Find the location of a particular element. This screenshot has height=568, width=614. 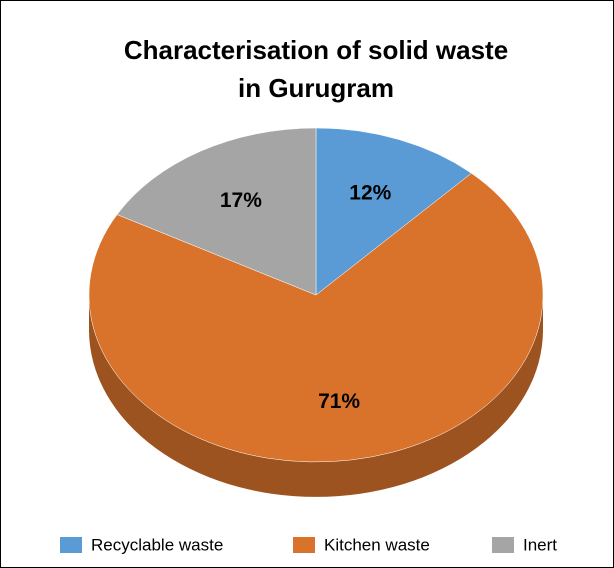

legend-label: Inert is located at coordinates (540, 544).